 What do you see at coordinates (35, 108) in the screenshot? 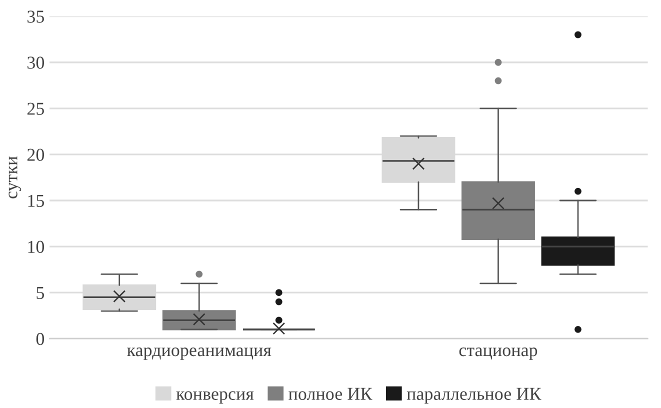
I see `y-tick-label: 25` at bounding box center [35, 108].